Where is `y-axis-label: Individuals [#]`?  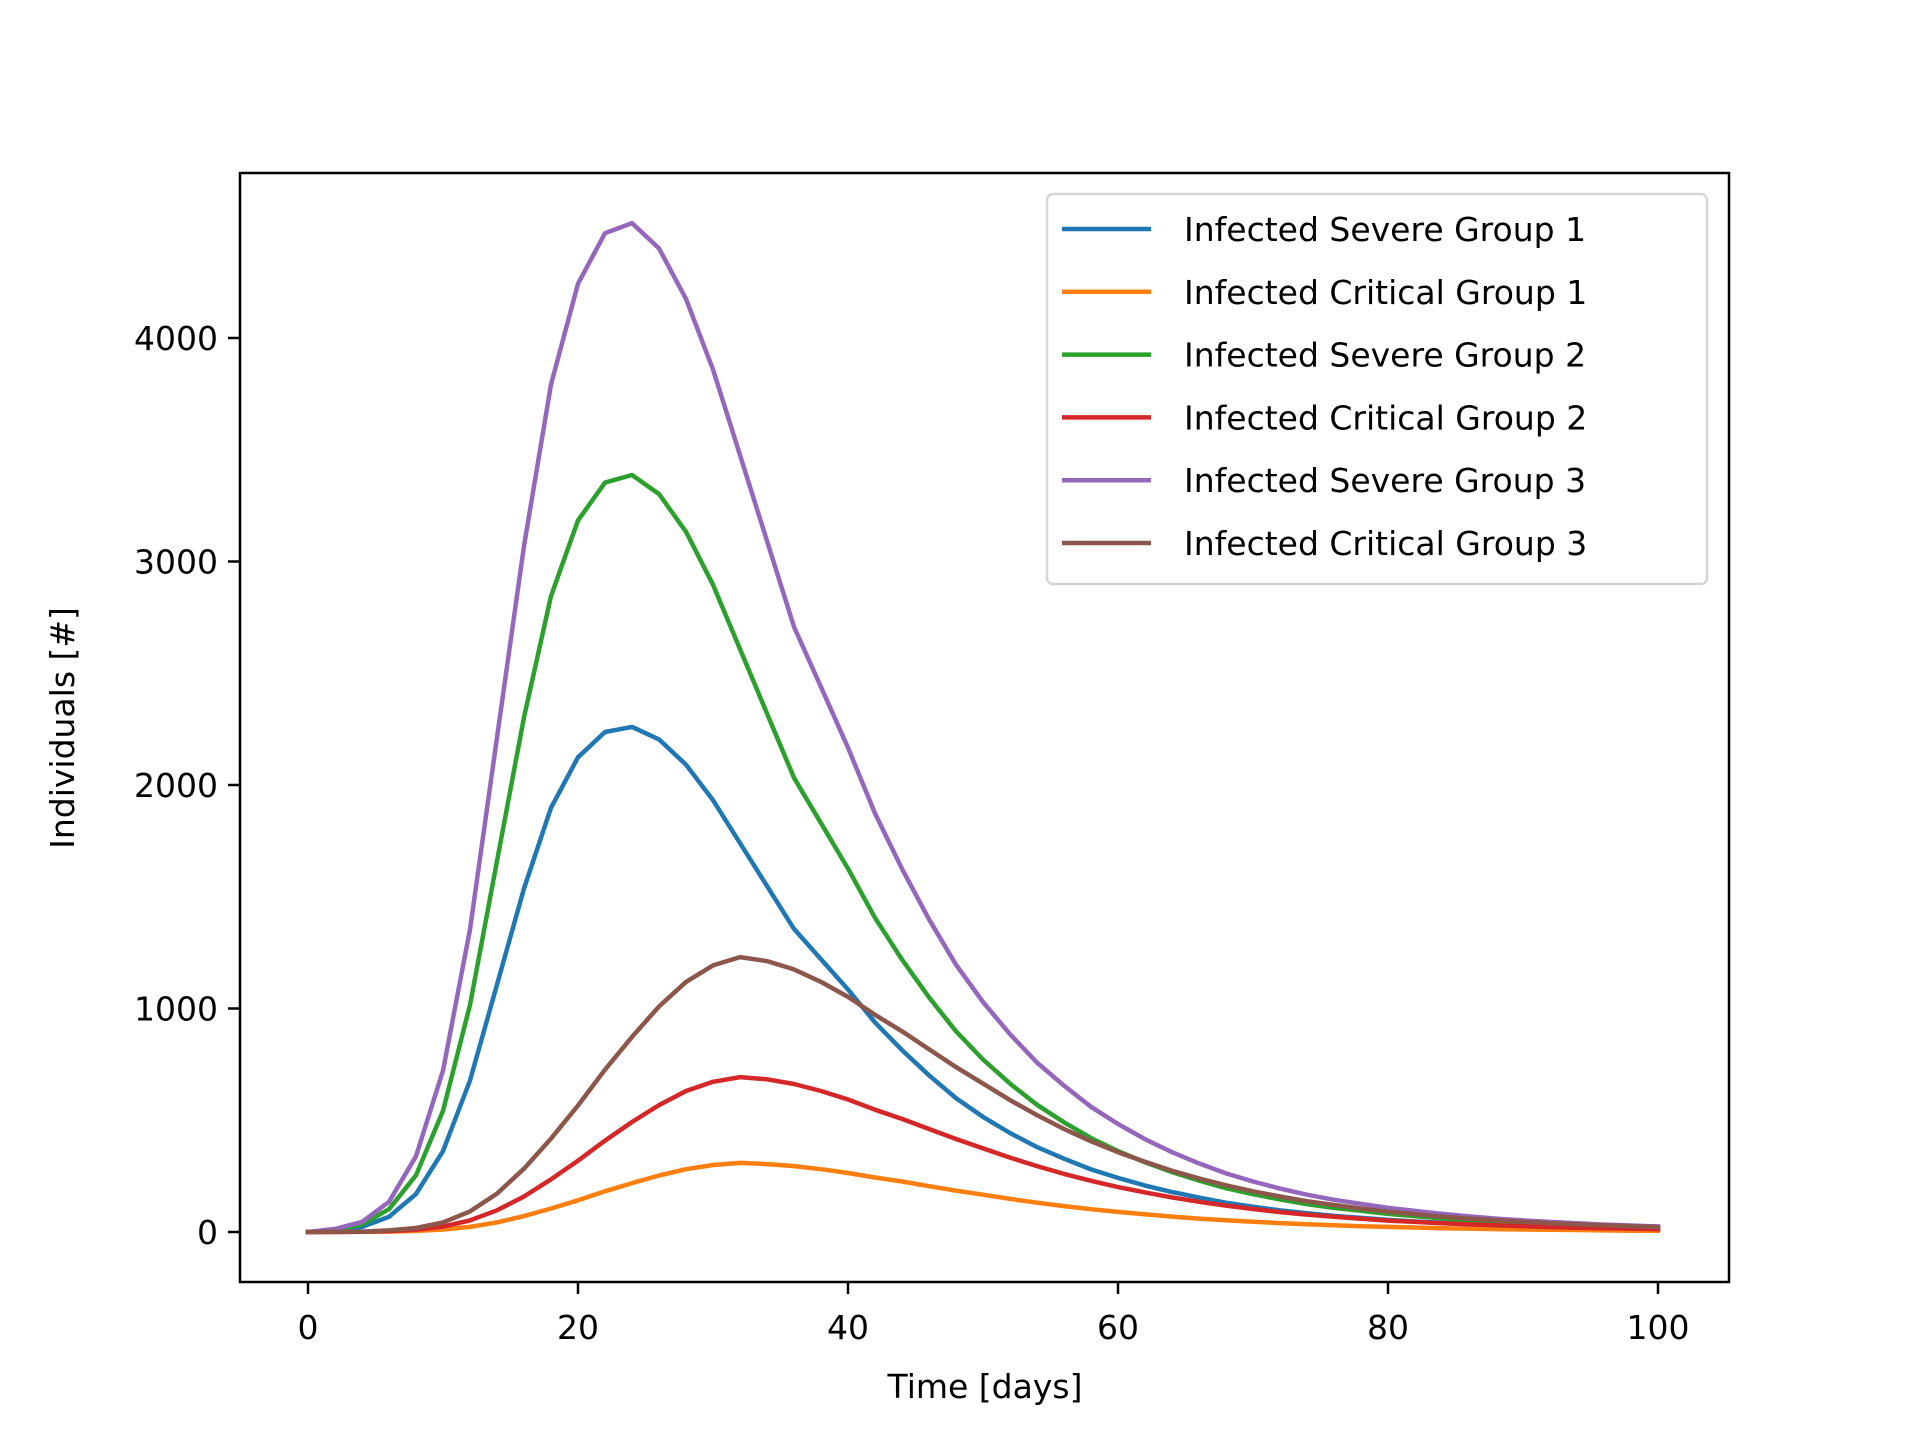
y-axis-label: Individuals [#] is located at coordinates (62, 728).